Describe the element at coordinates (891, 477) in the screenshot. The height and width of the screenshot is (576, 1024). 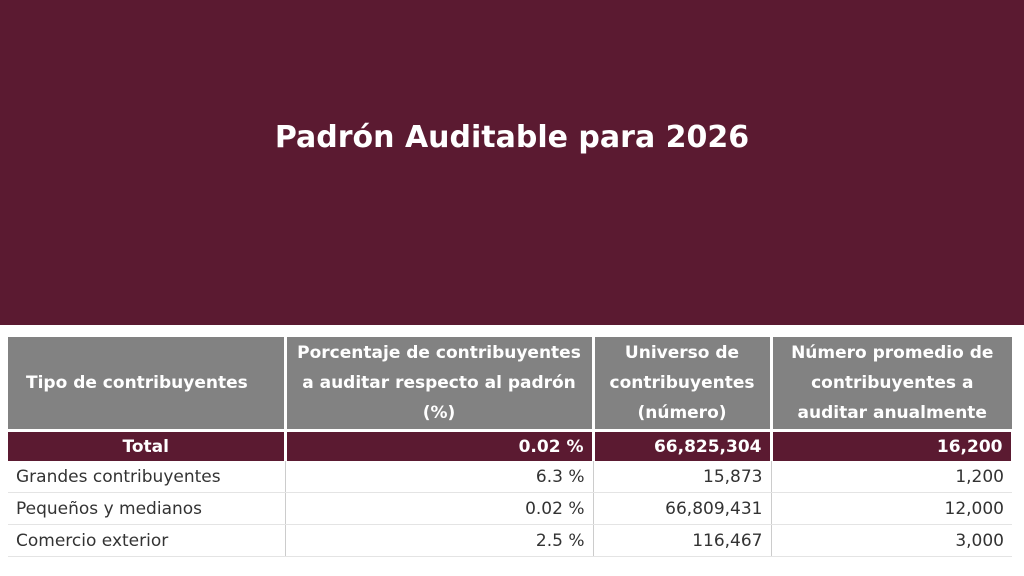
I see `table-cell: 1,200` at that location.